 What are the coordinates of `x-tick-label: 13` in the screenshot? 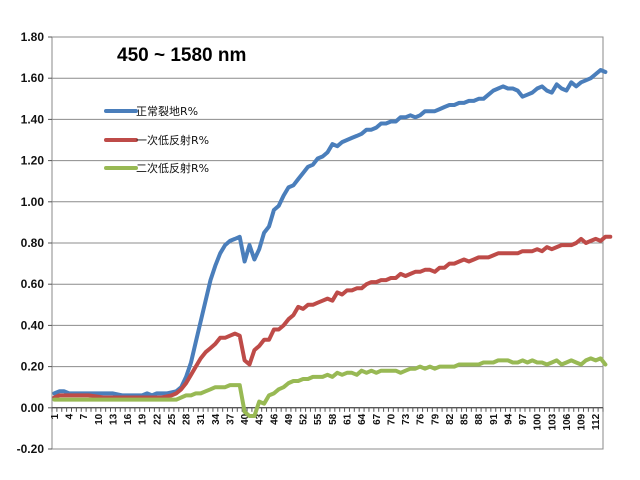 It's located at (113, 419).